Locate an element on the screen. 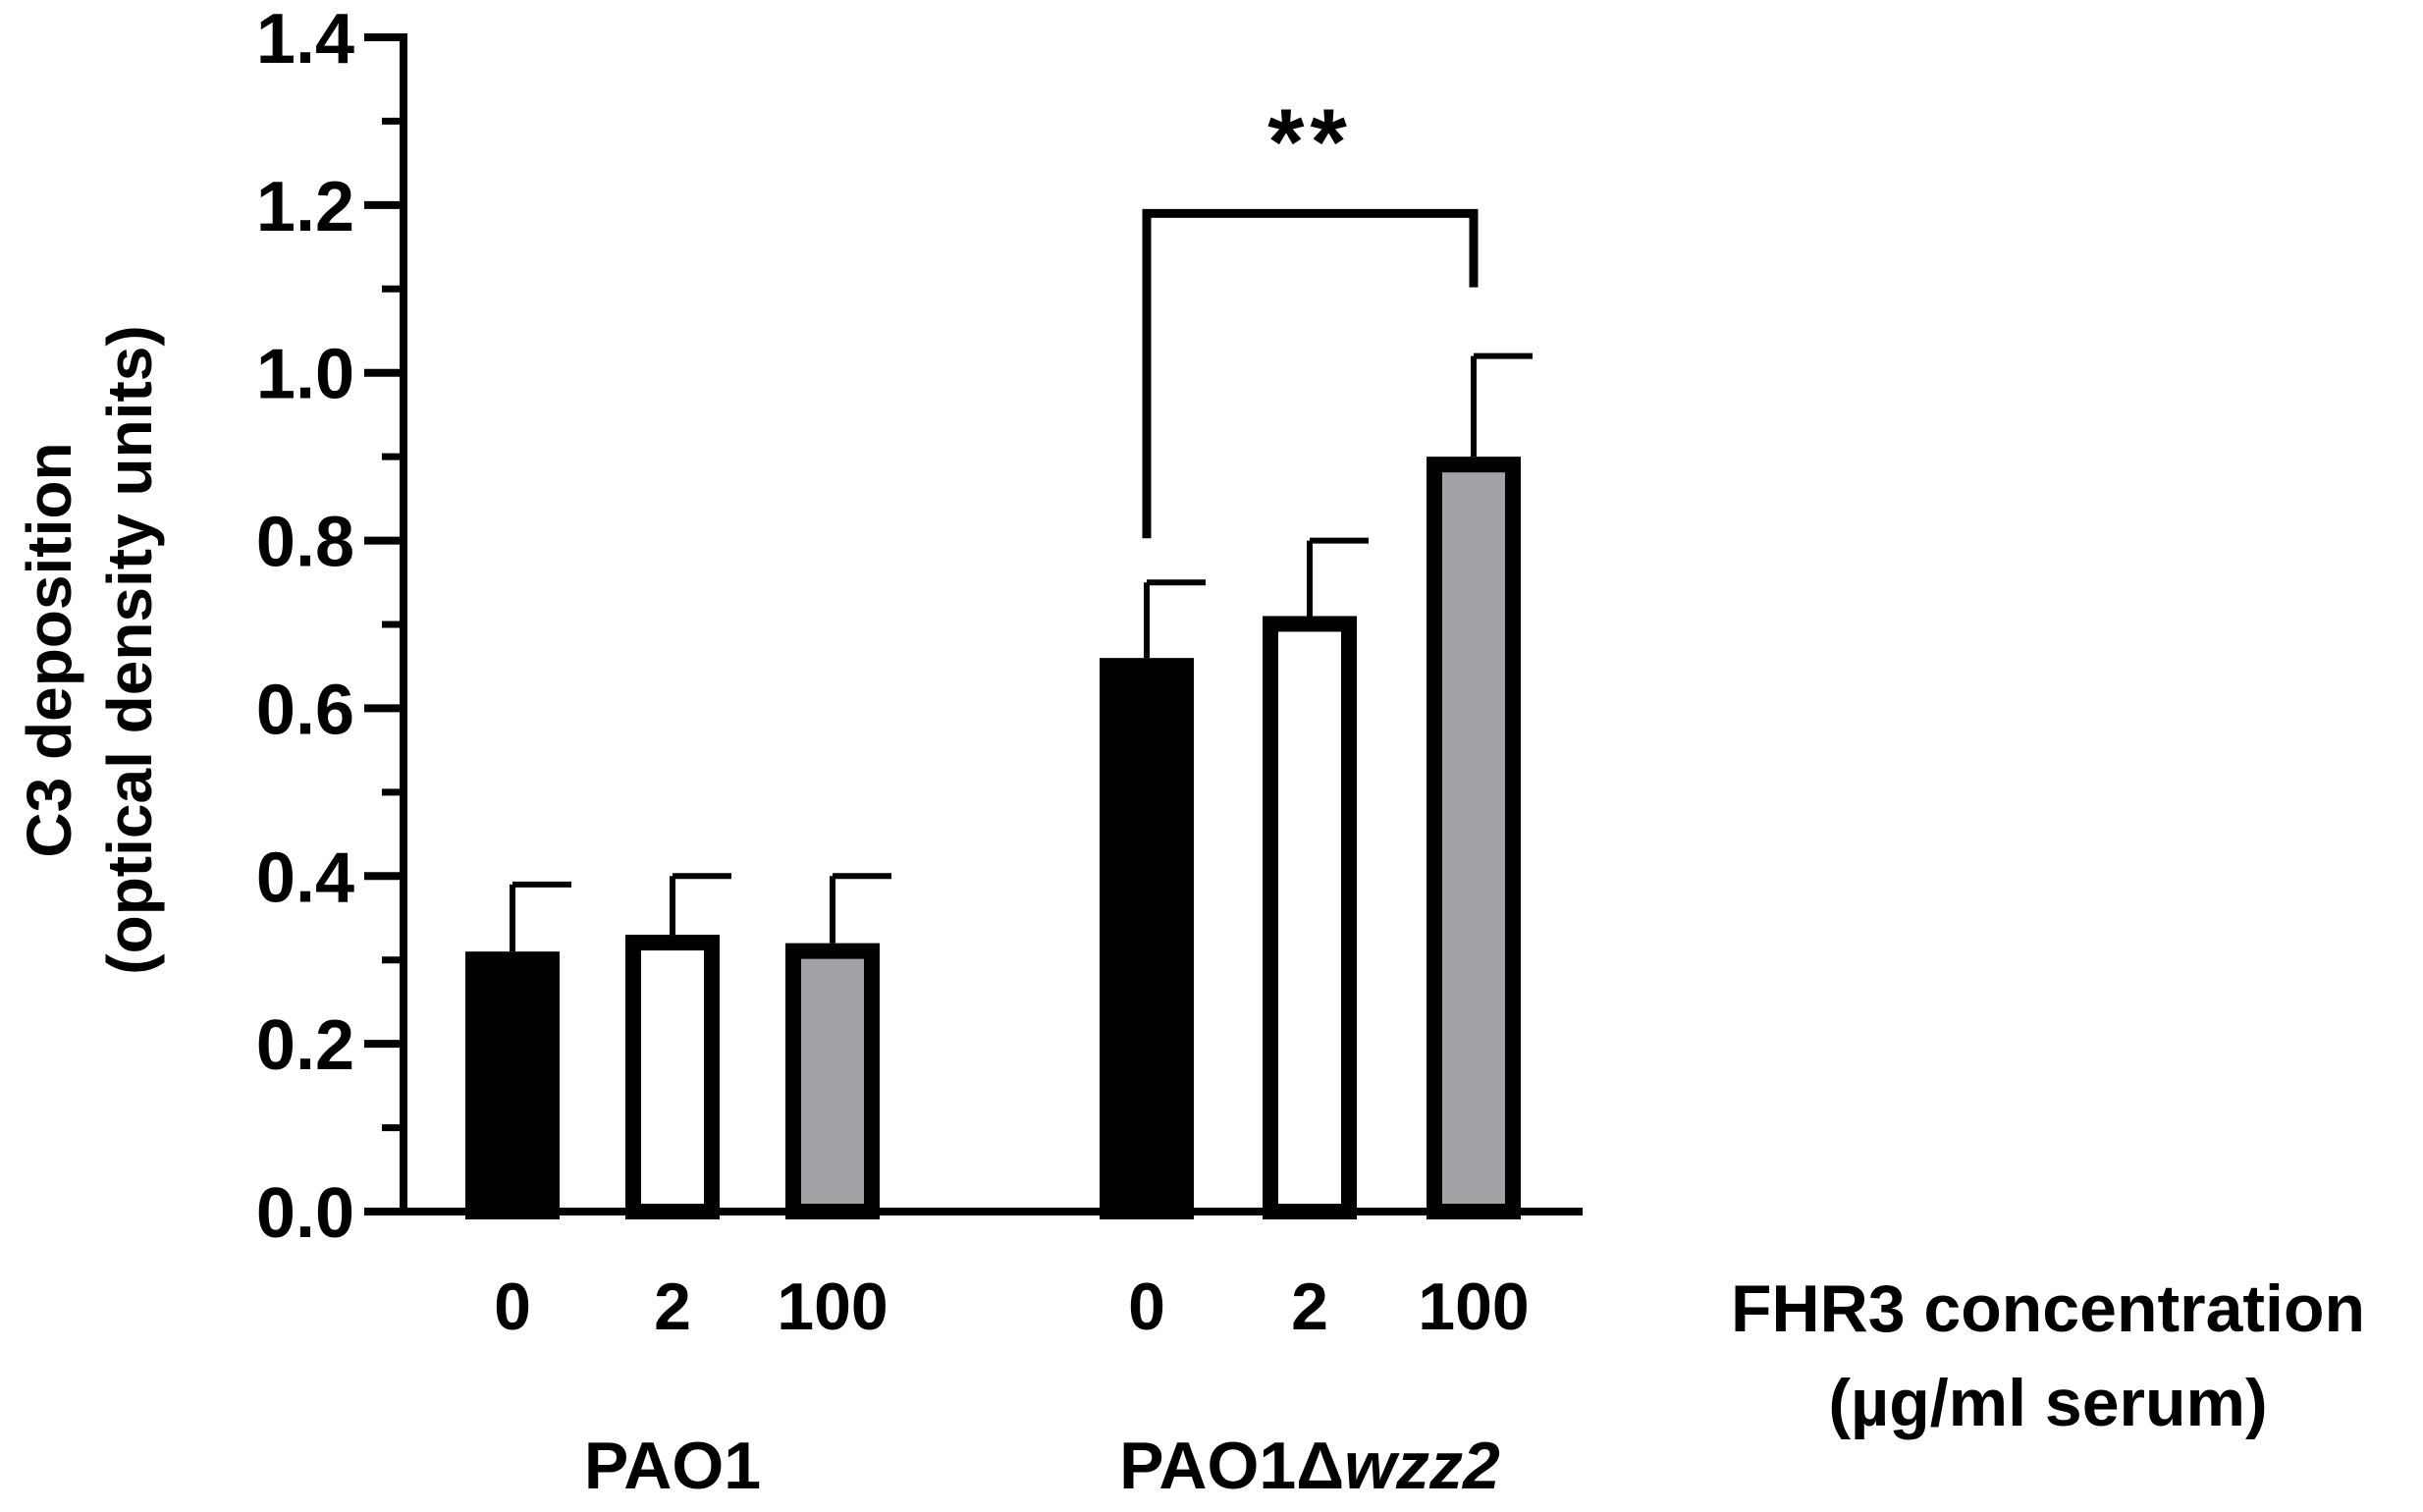 The height and width of the screenshot is (1512, 2423). significance-label: ** is located at coordinates (1310, 141).